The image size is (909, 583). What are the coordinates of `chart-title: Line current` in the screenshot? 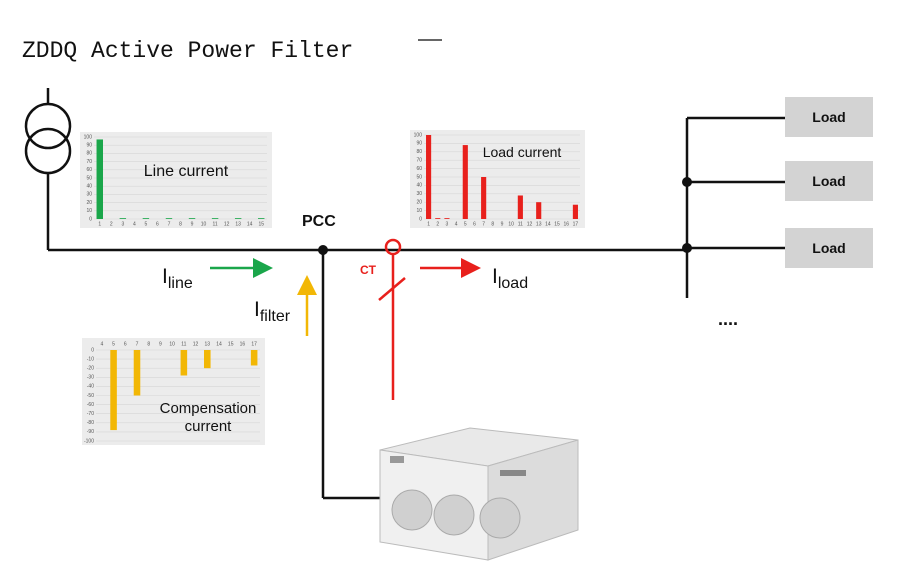 It's located at (186, 171).